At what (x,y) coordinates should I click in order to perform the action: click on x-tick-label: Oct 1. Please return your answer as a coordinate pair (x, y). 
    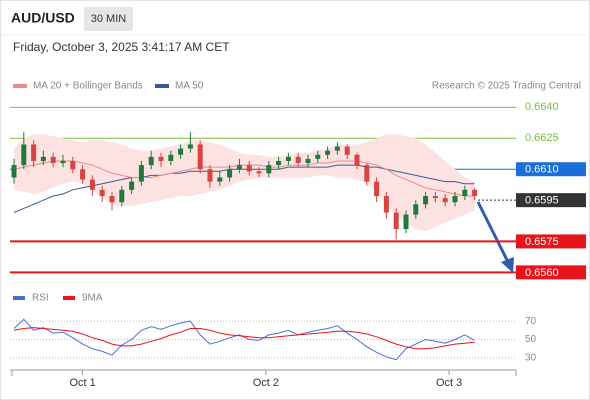
    Looking at the image, I should click on (82, 383).